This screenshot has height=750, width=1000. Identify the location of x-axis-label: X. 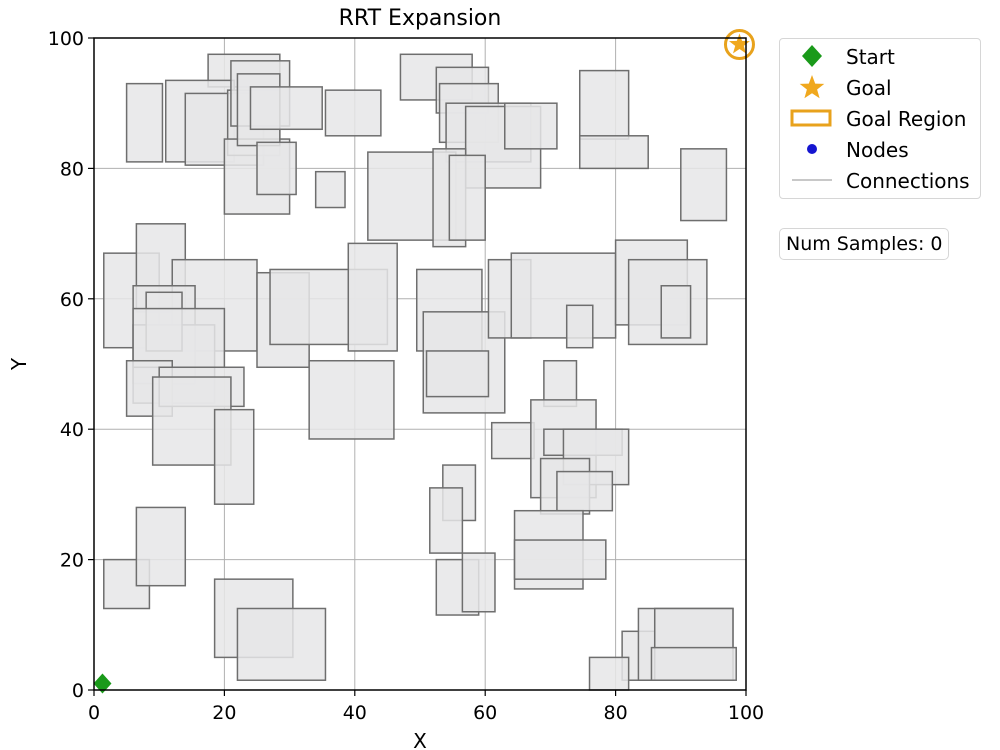
(420, 739).